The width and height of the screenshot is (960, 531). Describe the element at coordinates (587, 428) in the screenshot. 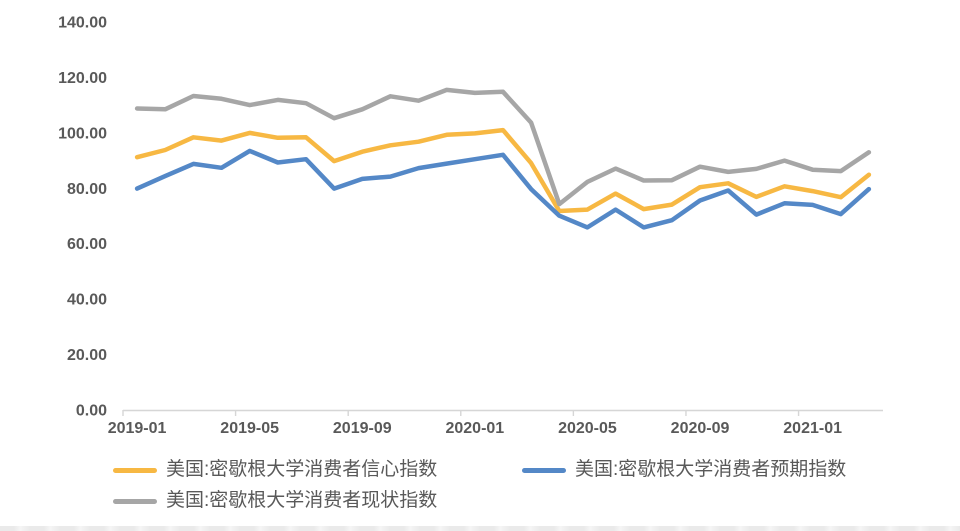

I see `x-axis-label-2020-05: 2020-05` at that location.